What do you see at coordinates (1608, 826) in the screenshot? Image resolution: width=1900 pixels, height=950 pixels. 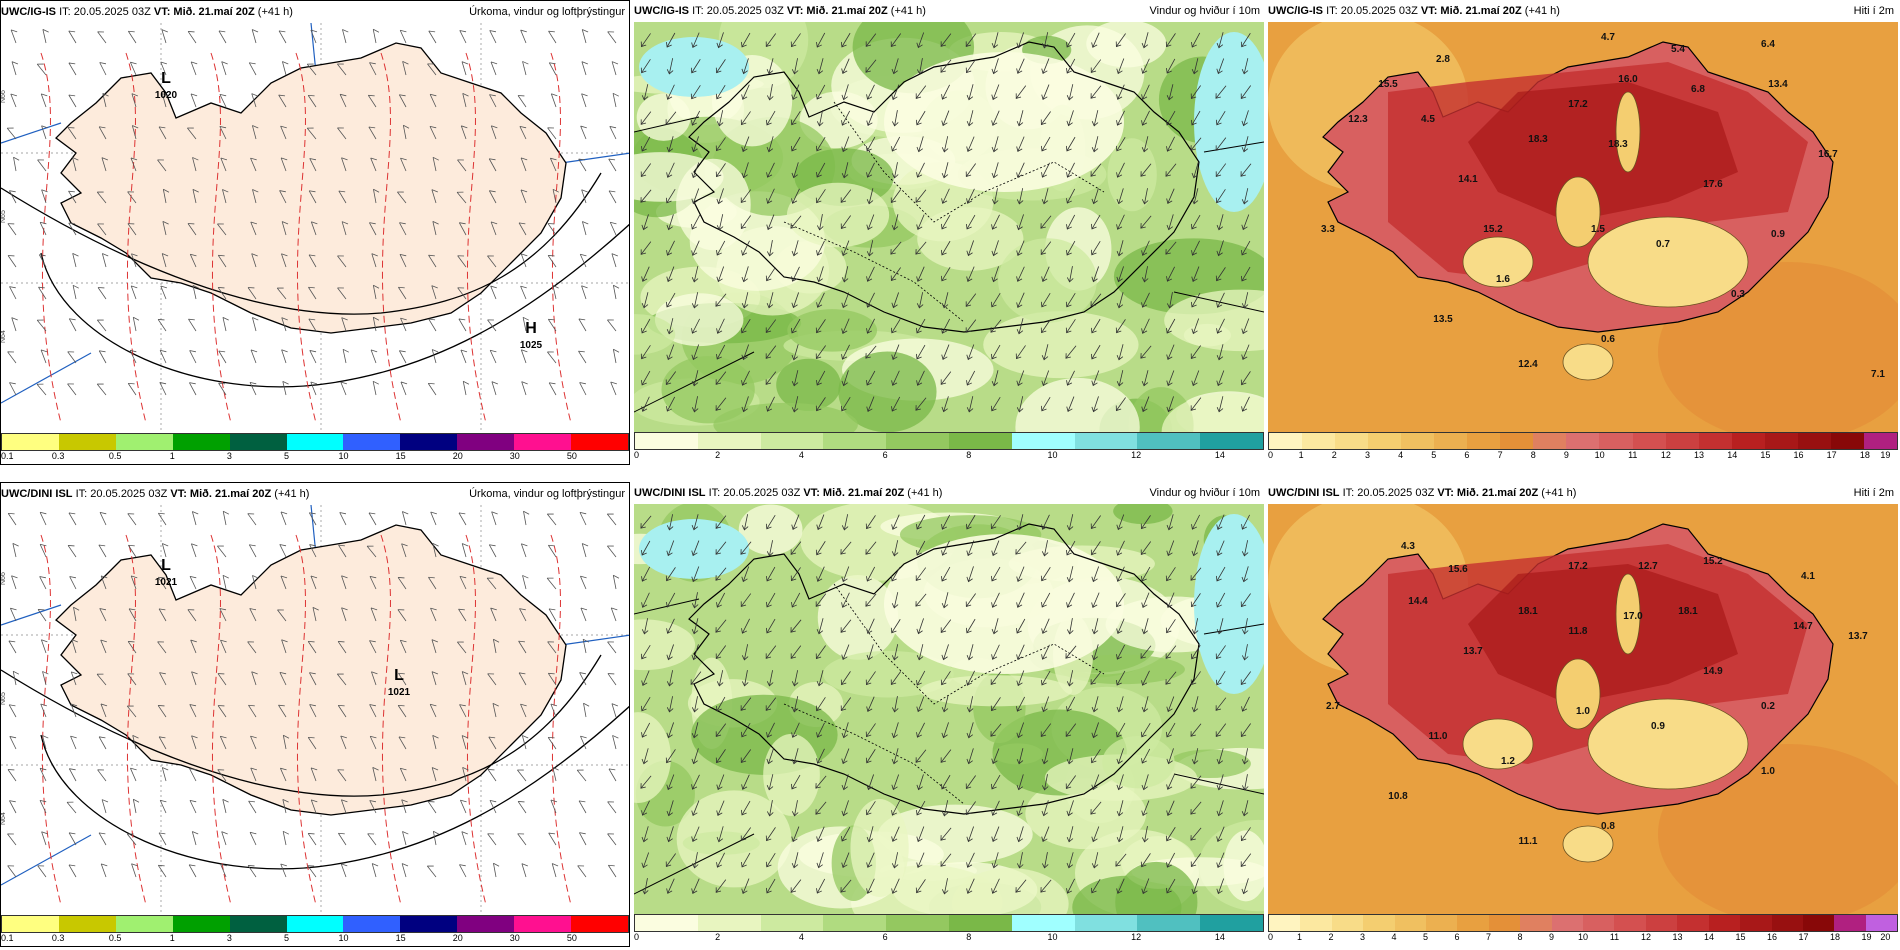 I see `temperature-value-label: 0.8` at bounding box center [1608, 826].